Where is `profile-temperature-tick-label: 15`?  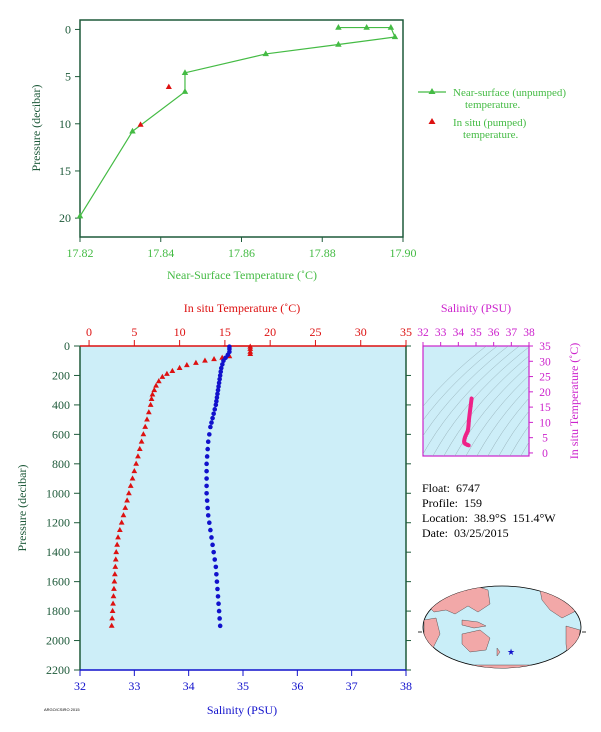
profile-temperature-tick-label: 15 is located at coordinates (225, 332).